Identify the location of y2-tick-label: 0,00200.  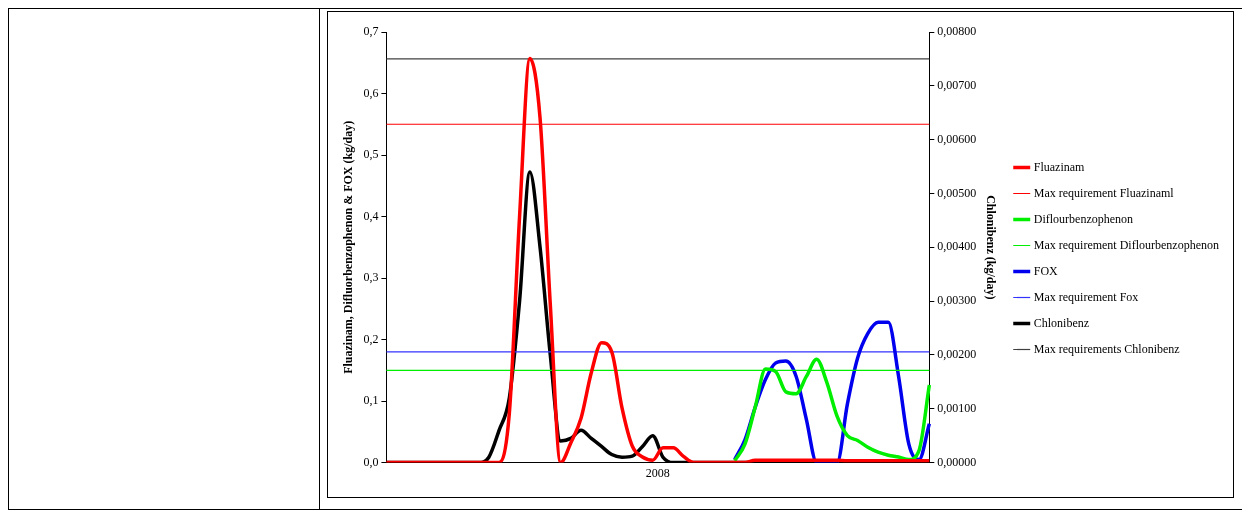
(957, 354).